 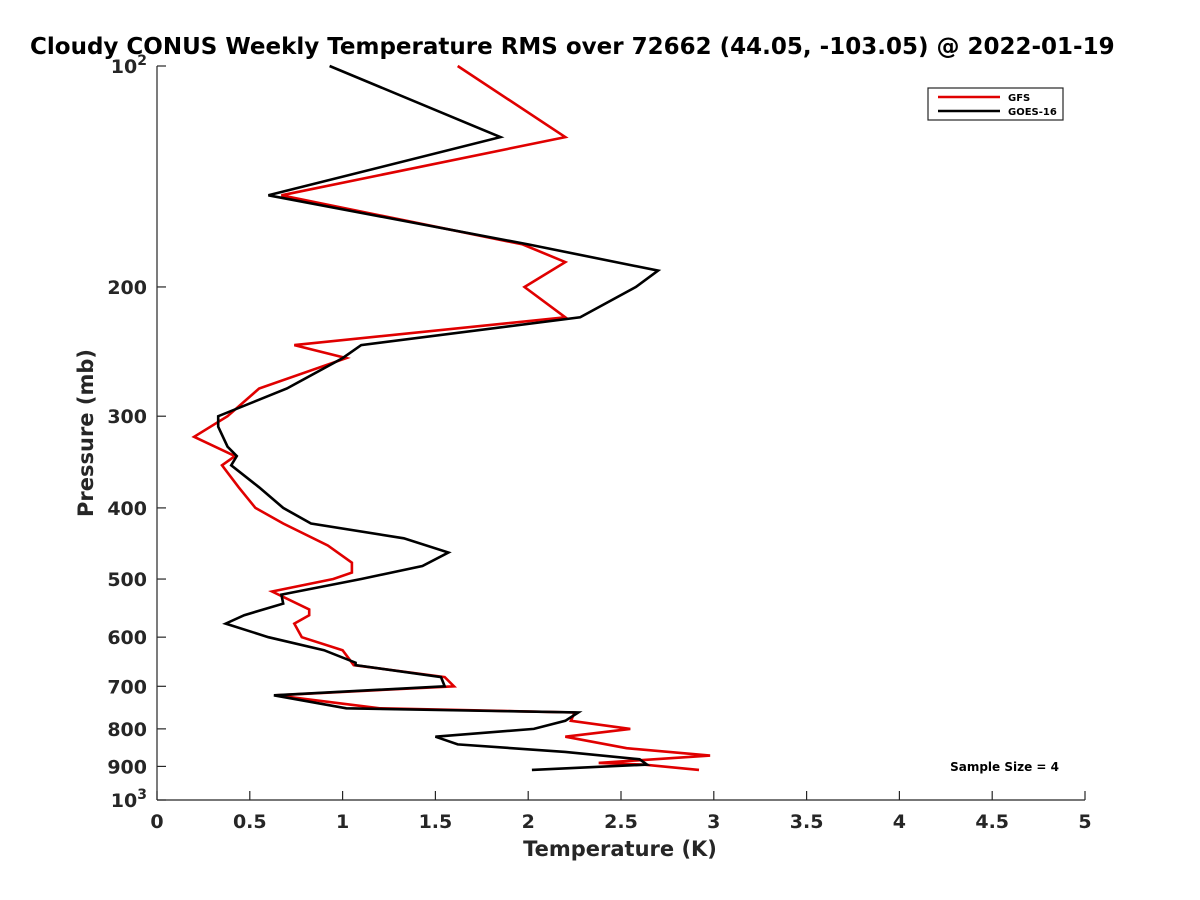 What do you see at coordinates (713, 822) in the screenshot?
I see `x-tick-label: 3` at bounding box center [713, 822].